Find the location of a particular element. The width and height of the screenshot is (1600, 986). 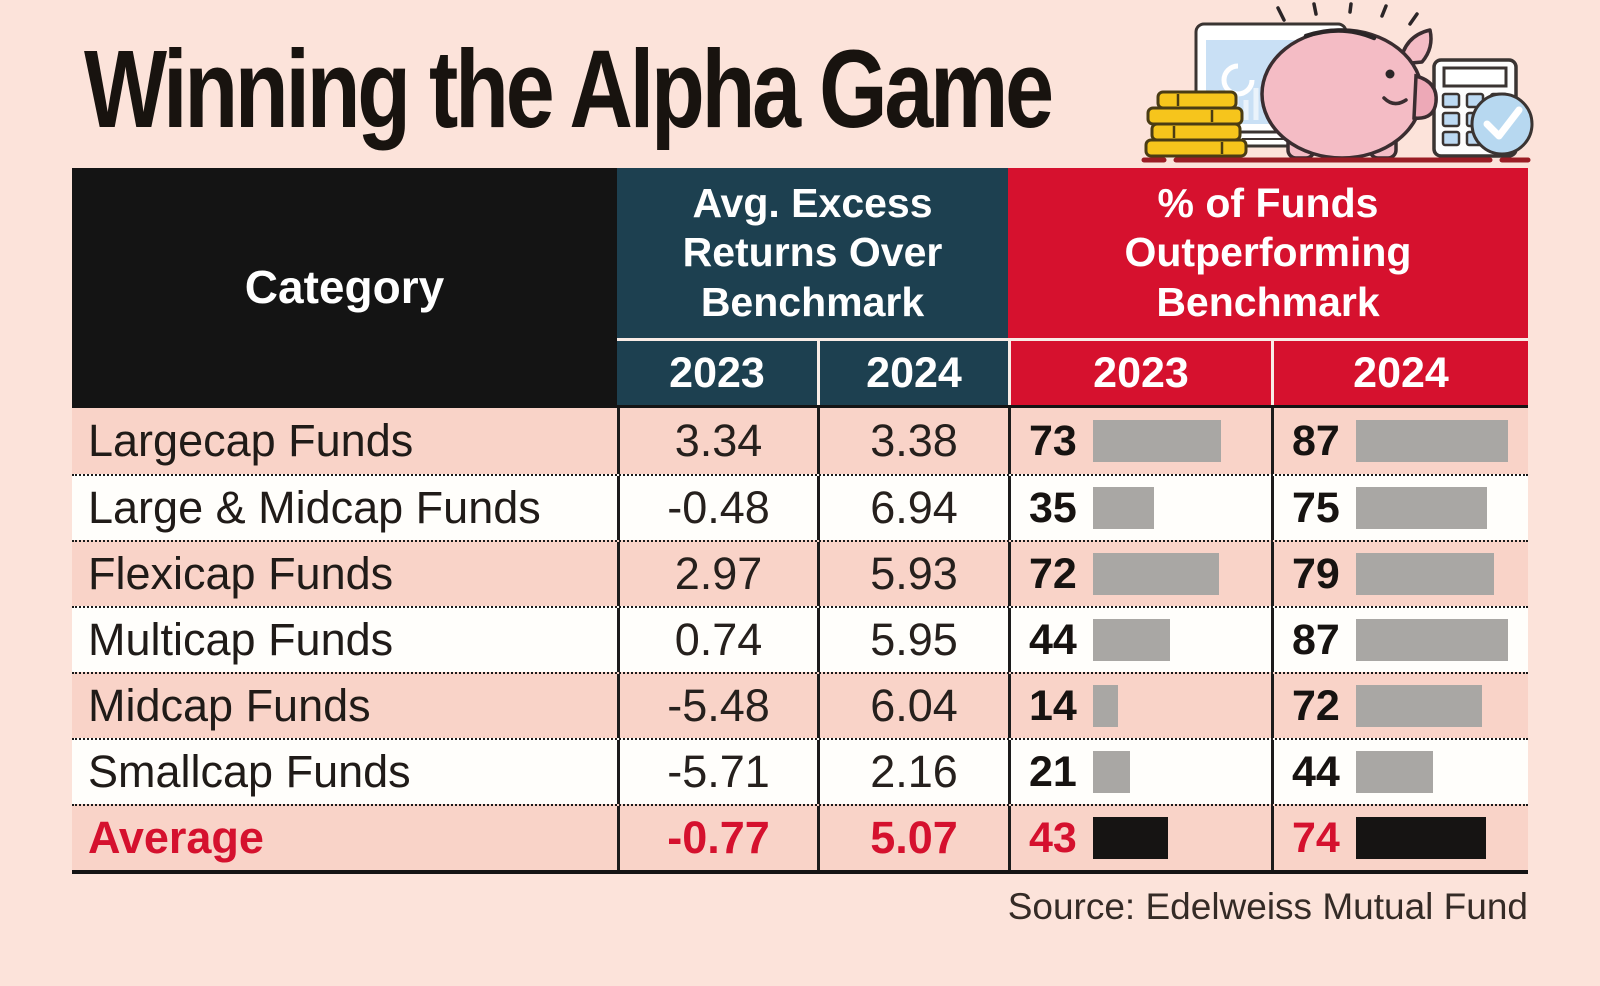

excess-2023-cell: -5.71 is located at coordinates (717, 772).